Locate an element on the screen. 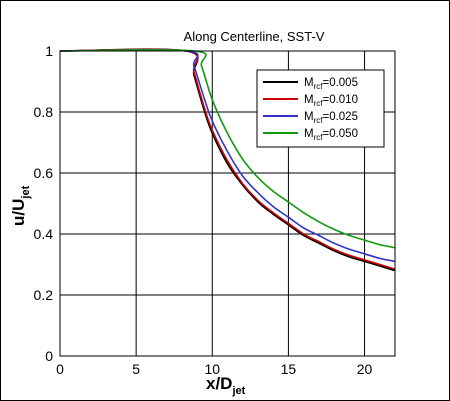  x-tick-labels: 0 5 10 15 20 is located at coordinates (214, 369).